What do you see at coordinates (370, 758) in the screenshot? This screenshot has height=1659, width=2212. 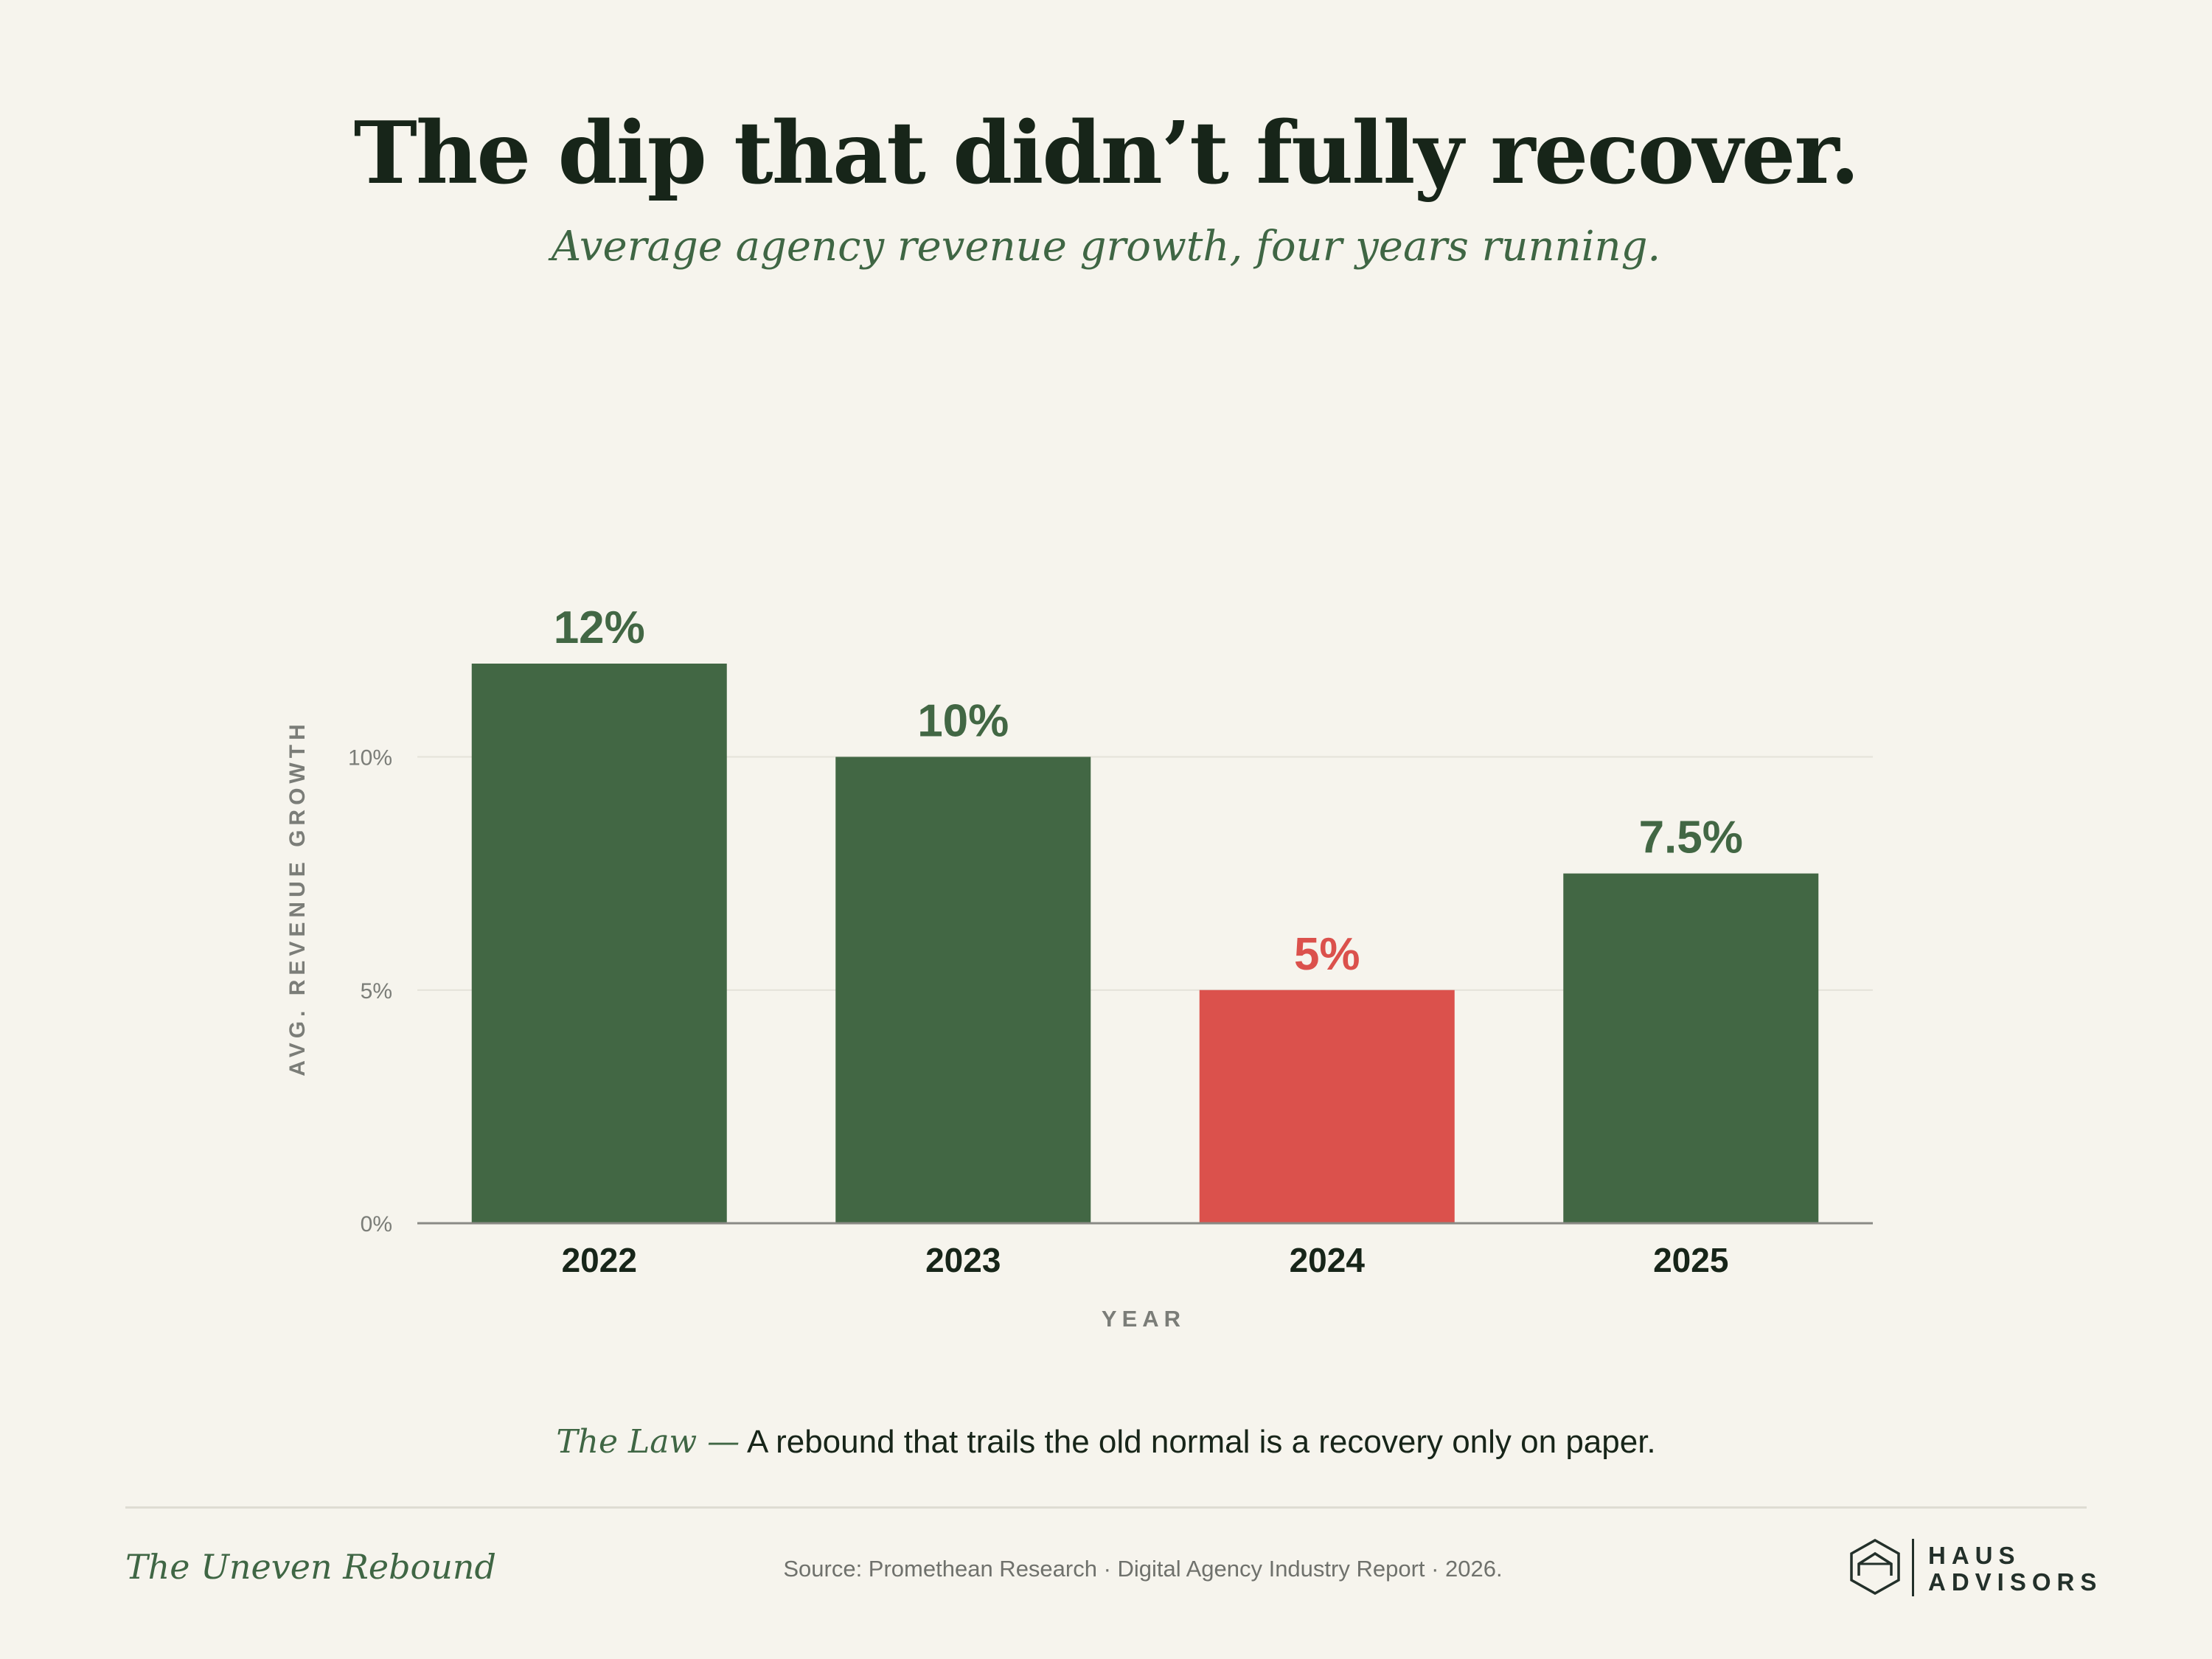 I see `y-tick-label: 10%` at bounding box center [370, 758].